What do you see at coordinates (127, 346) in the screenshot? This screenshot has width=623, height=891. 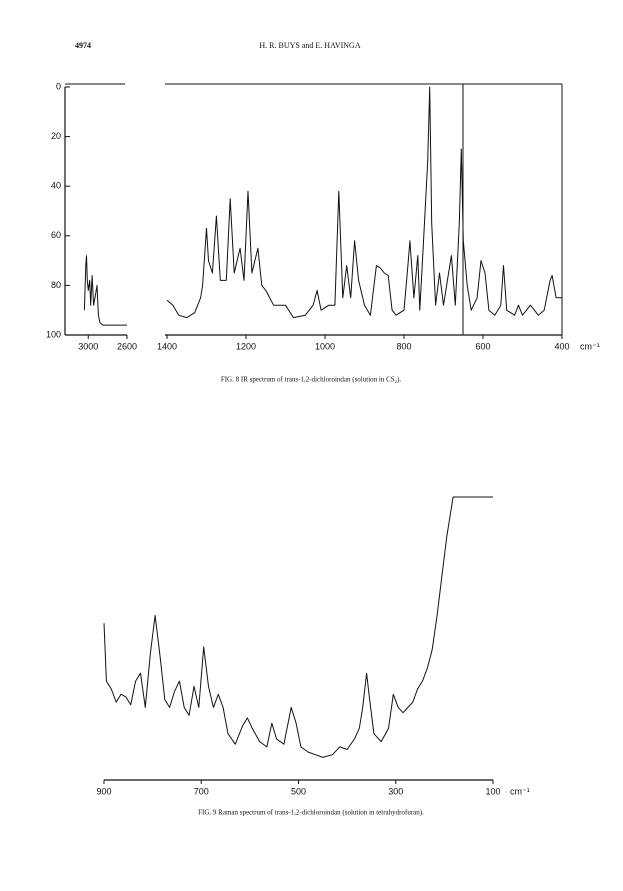 I see `x-tick-label: 2600` at bounding box center [127, 346].